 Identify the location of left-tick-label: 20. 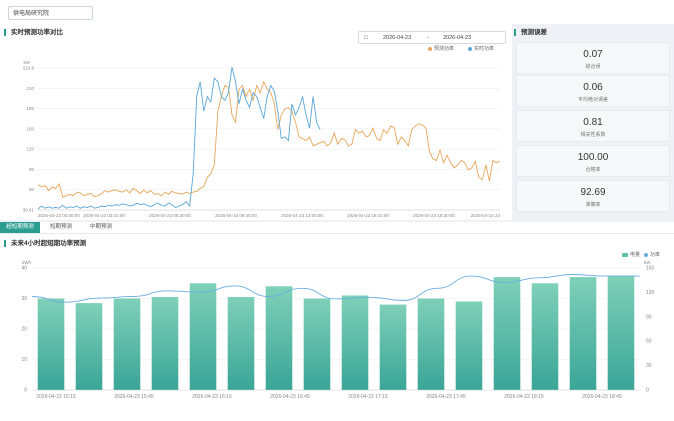
(24, 330).